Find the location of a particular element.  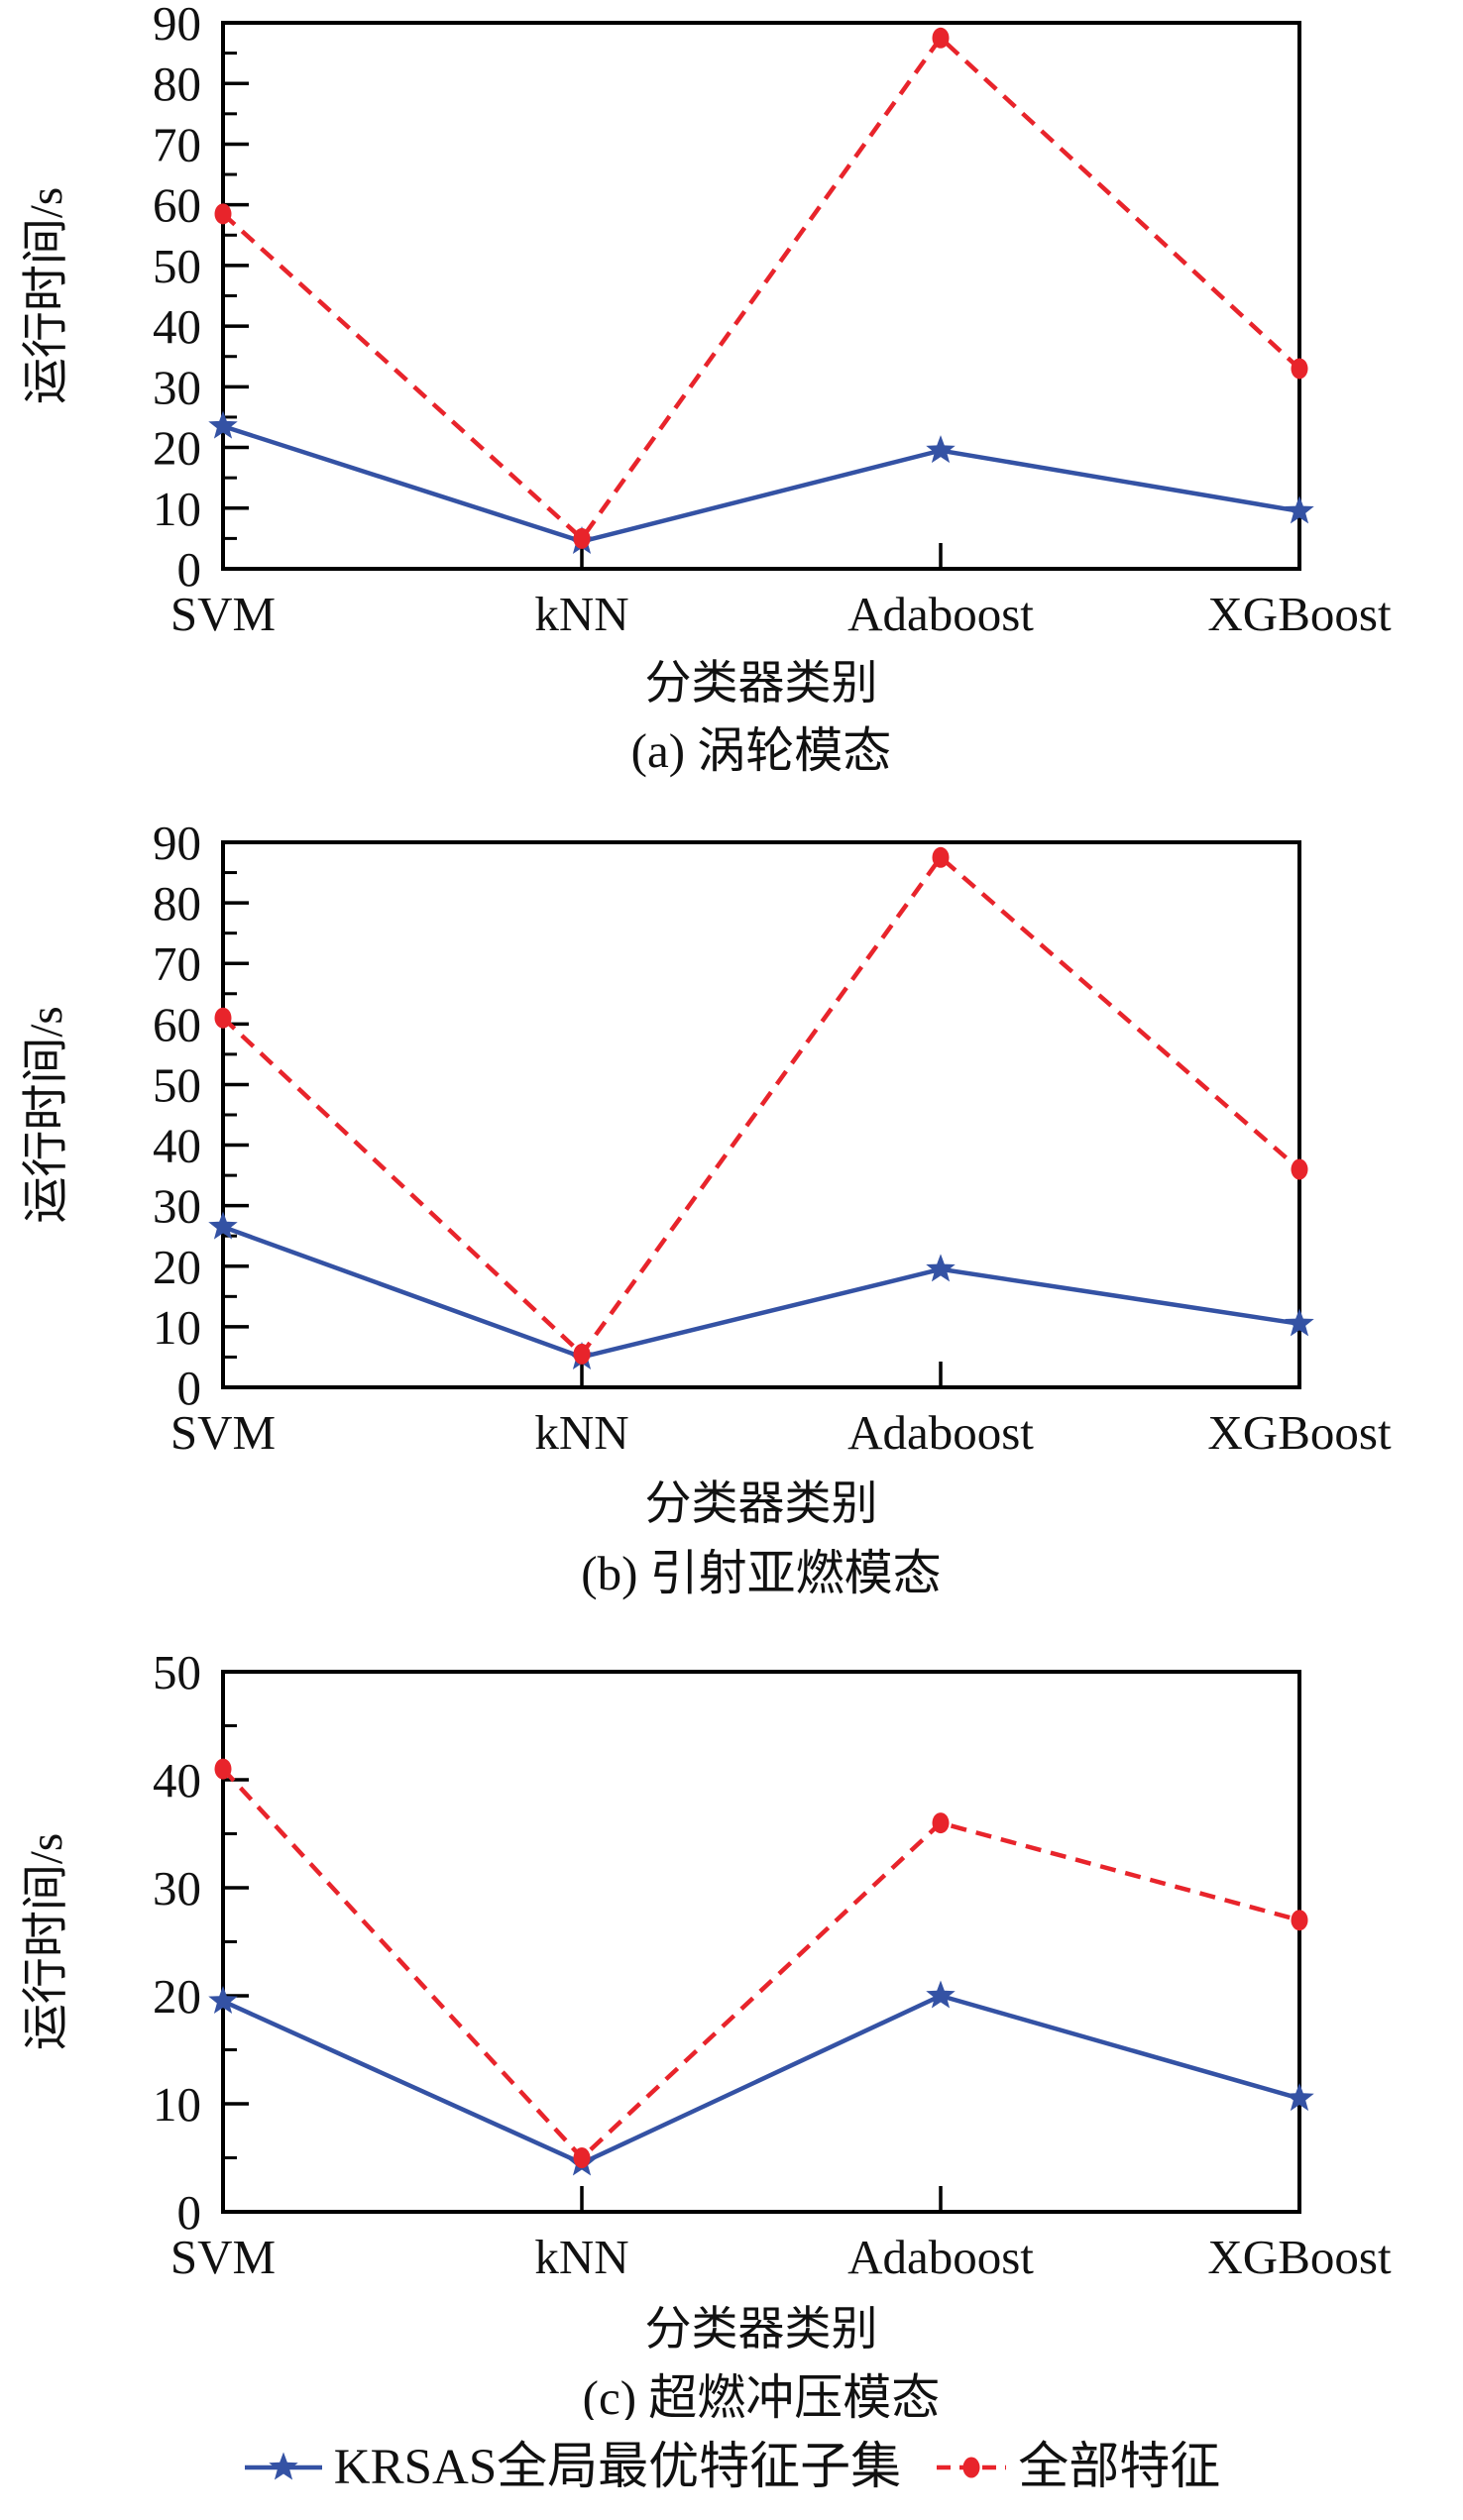

legend-star-icon is located at coordinates (283, 2466).